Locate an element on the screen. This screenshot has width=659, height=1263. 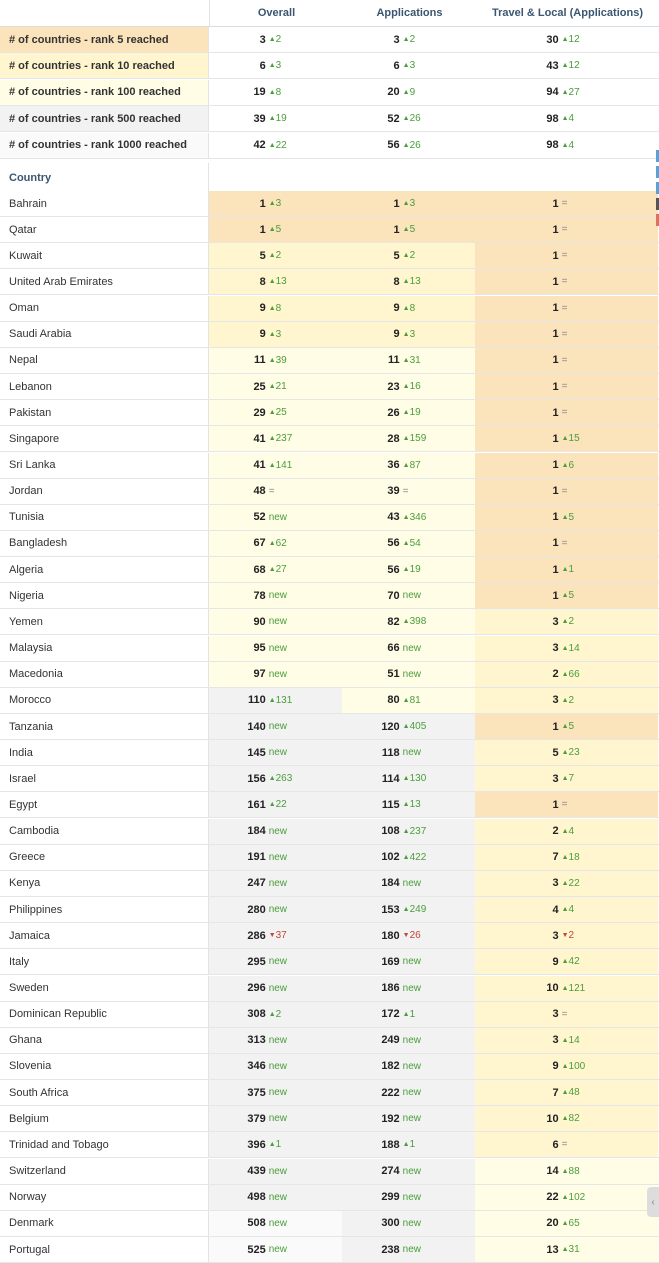
table-row: Tanzania 140 new 120 ▲405 1 ▲5 is located at coordinates (329, 727).